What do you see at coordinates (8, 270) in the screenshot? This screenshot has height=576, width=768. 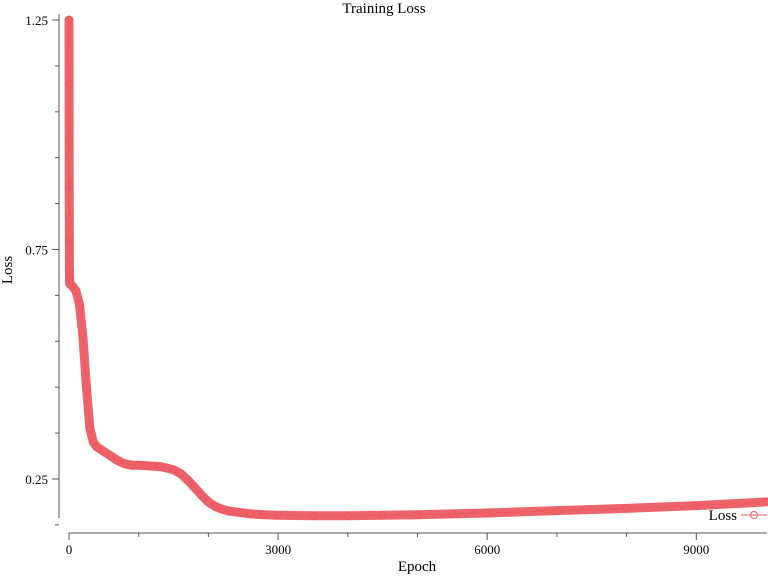 I see `y-axis-label: Loss` at bounding box center [8, 270].